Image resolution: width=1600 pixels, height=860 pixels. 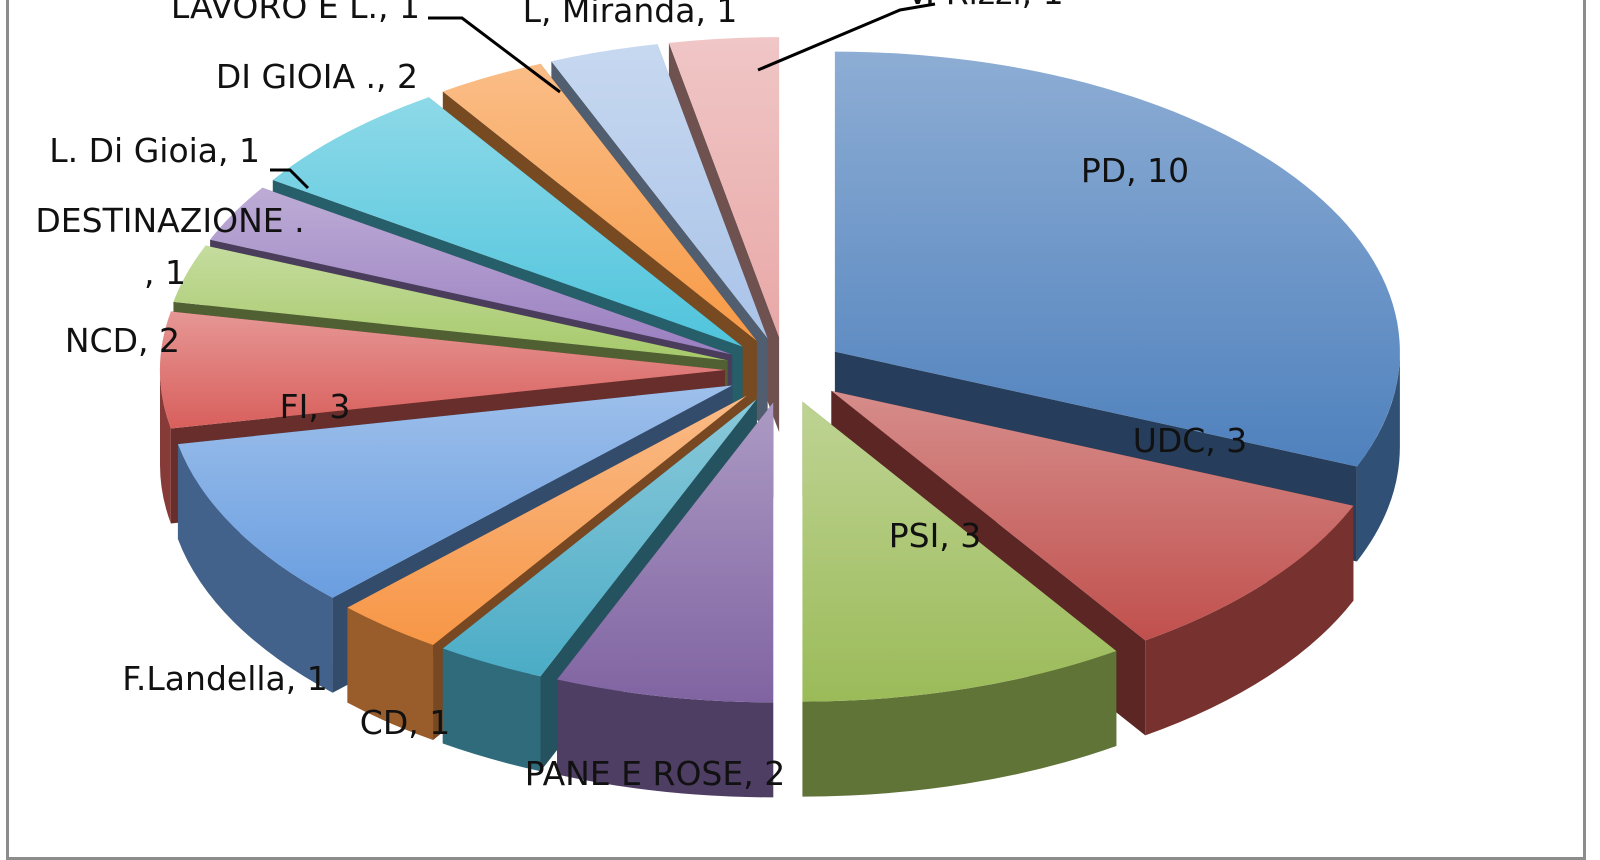 What do you see at coordinates (491, 710) in the screenshot?
I see `slice-cd-side` at bounding box center [491, 710].